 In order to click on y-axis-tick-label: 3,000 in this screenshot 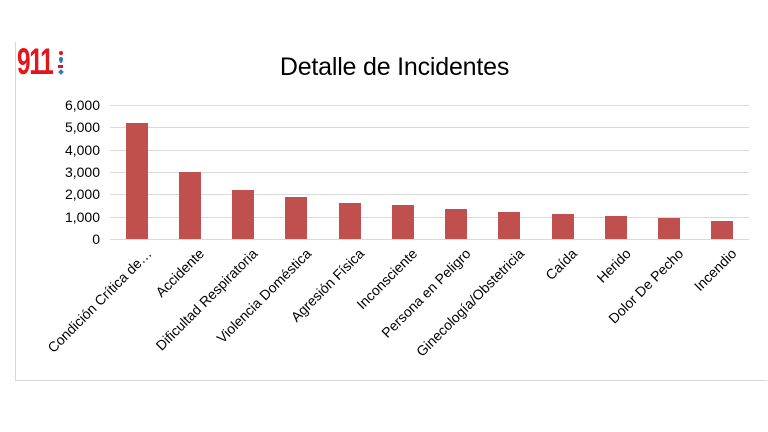, I will do `click(82, 172)`.